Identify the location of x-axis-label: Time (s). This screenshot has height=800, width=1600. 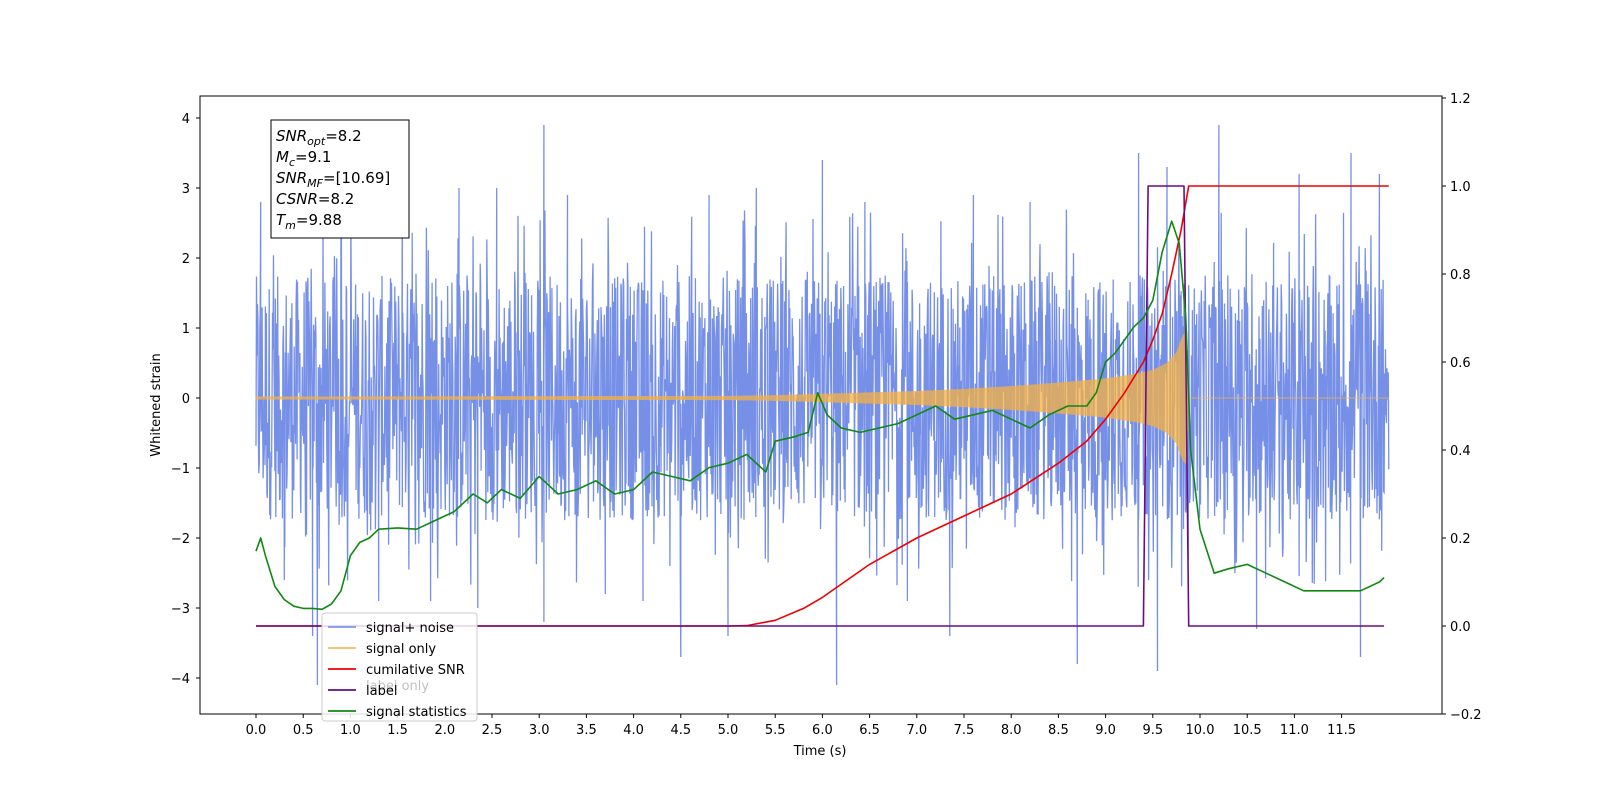
(820, 751).